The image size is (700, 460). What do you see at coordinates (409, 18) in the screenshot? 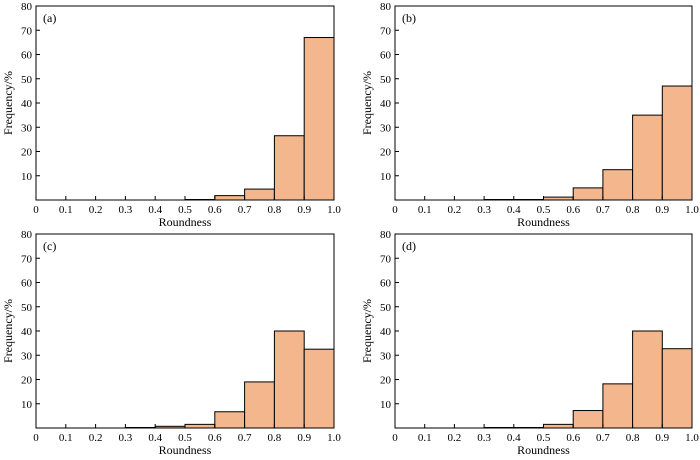
I see `panel-label: (b)` at bounding box center [409, 18].